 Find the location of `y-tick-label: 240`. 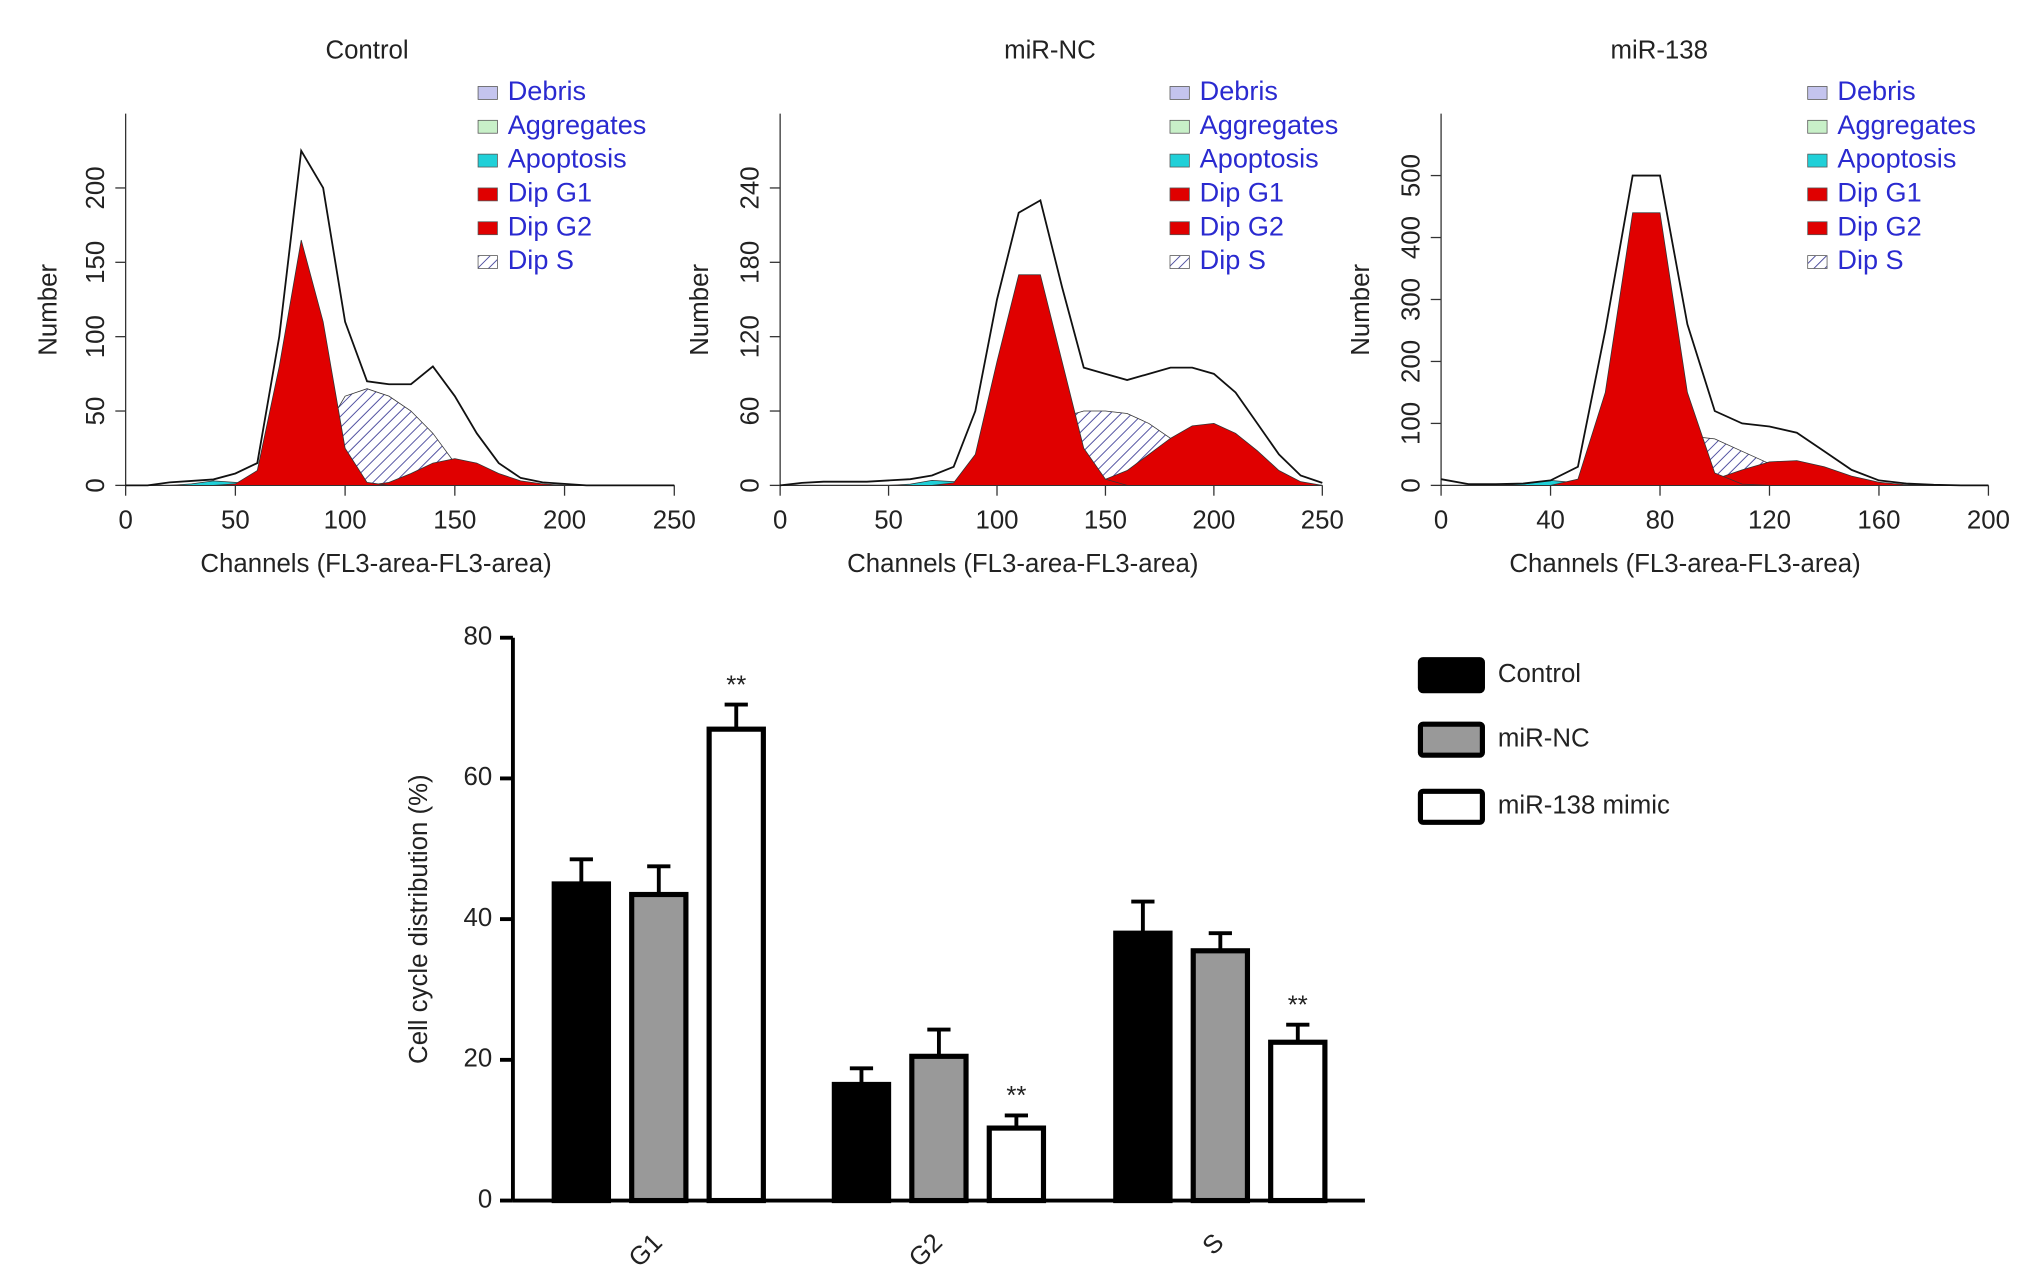

y-tick-label: 240 is located at coordinates (751, 187).